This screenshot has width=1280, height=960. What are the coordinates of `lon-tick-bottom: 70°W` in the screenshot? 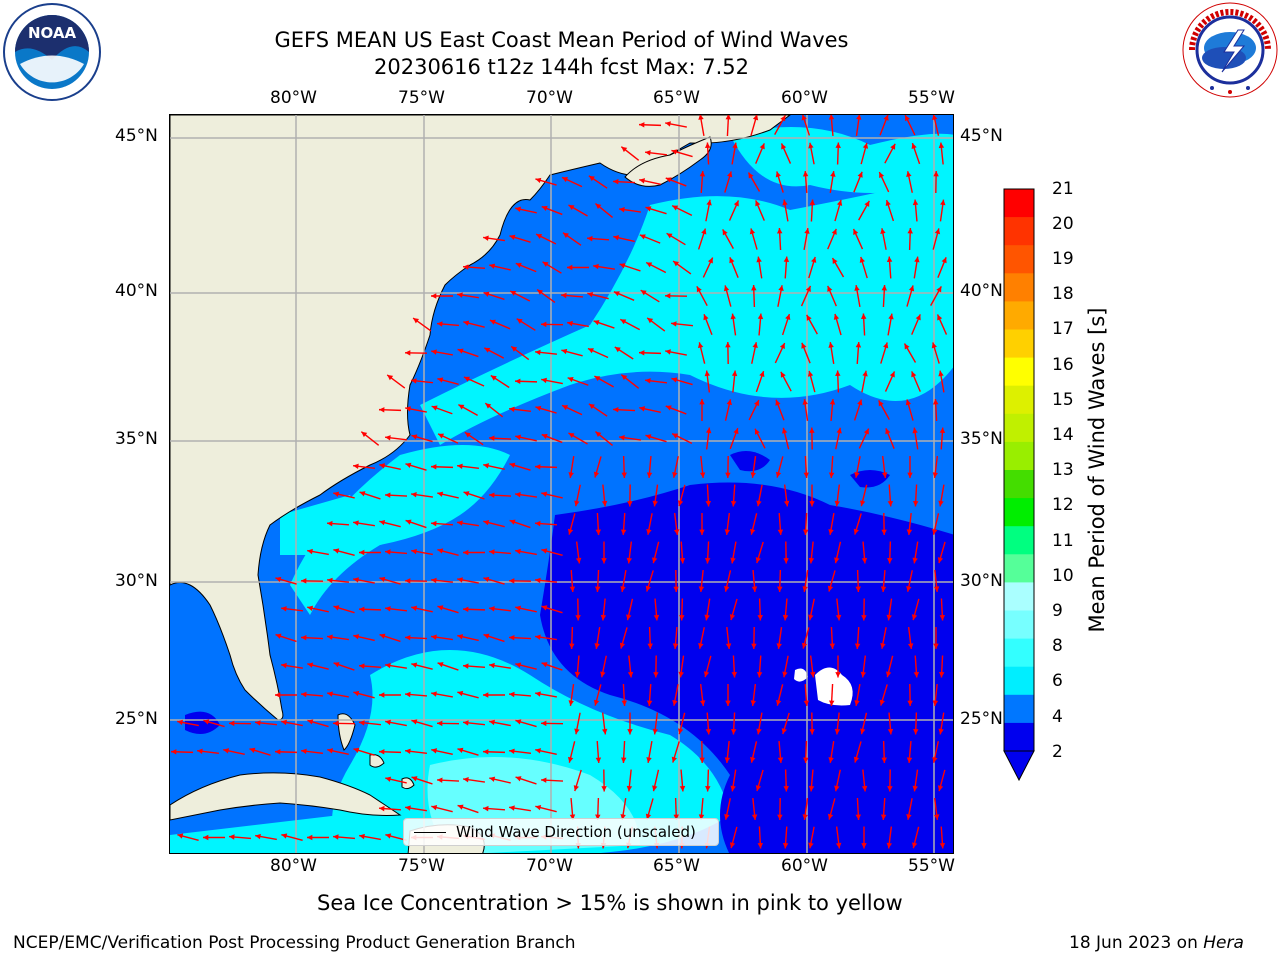 It's located at (549, 866).